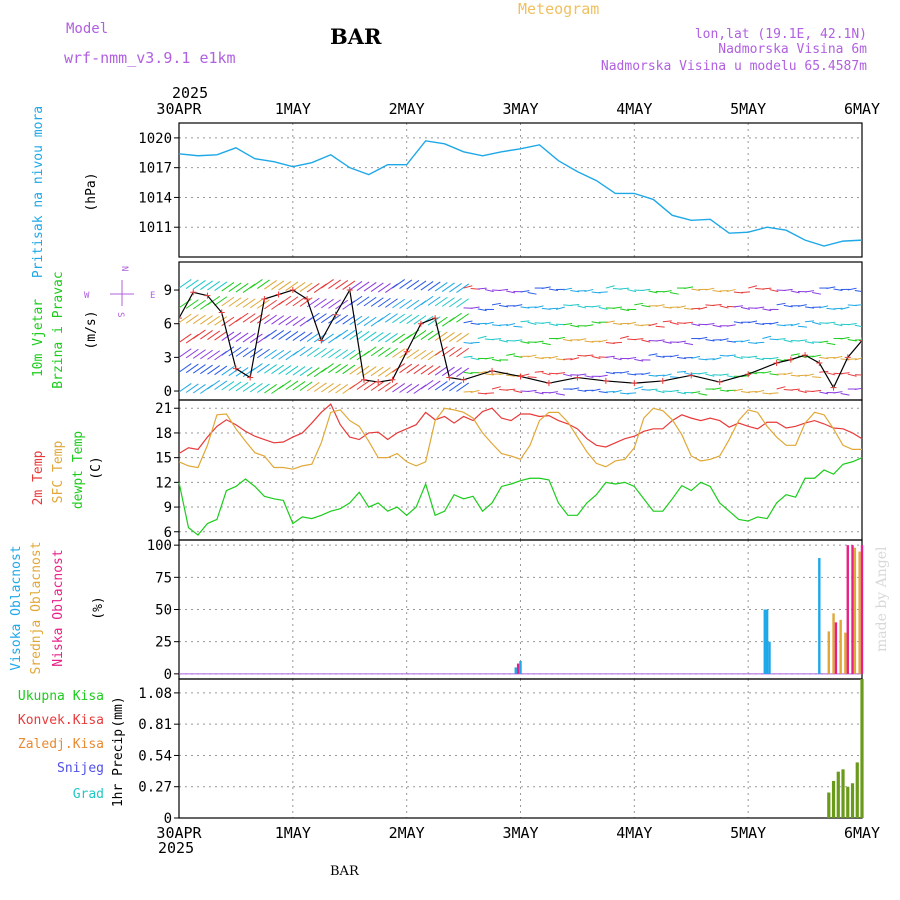 The width and height of the screenshot is (900, 900). Describe the element at coordinates (845, 653) in the screenshot. I see `mid-cloud-bar` at that location.